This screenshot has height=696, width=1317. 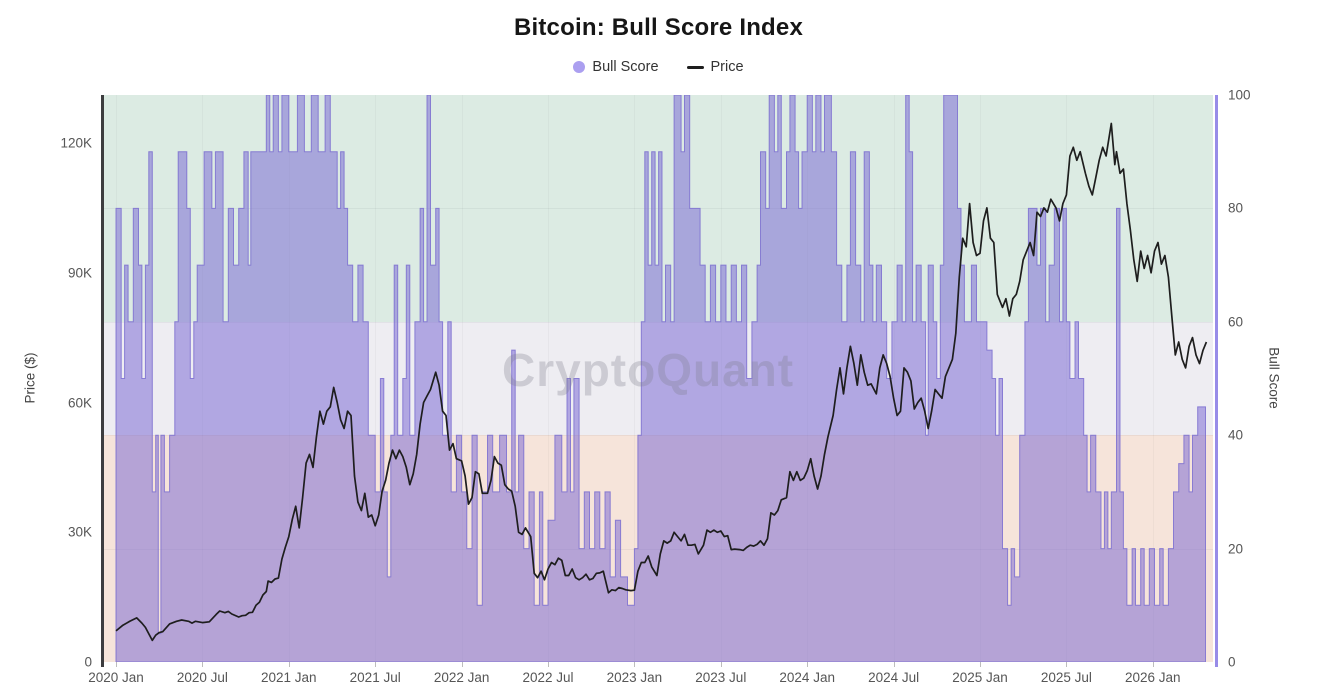 What do you see at coordinates (116, 677) in the screenshot?
I see `x-tick-label: 2020 Jan` at bounding box center [116, 677].